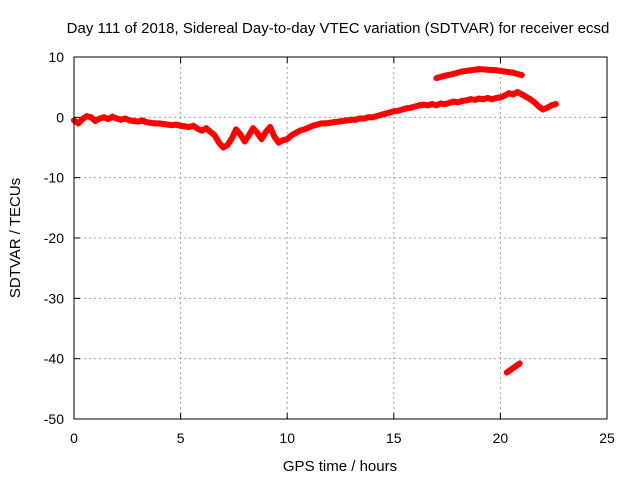  I want to click on y-tick-label: -40, so click(54, 359).